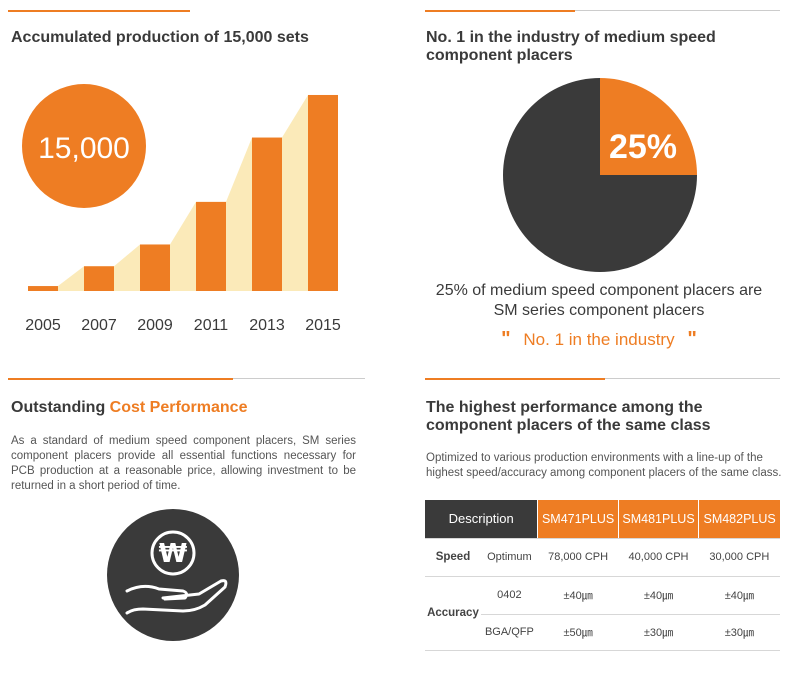  I want to click on quote-close-mark: ", so click(692, 339).